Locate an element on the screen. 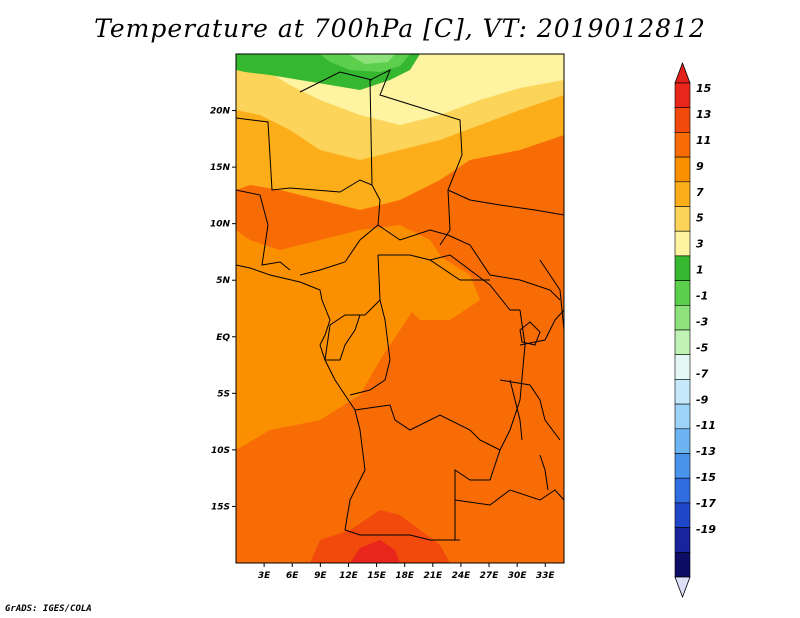  colorbar-label: -9 is located at coordinates (702, 399).